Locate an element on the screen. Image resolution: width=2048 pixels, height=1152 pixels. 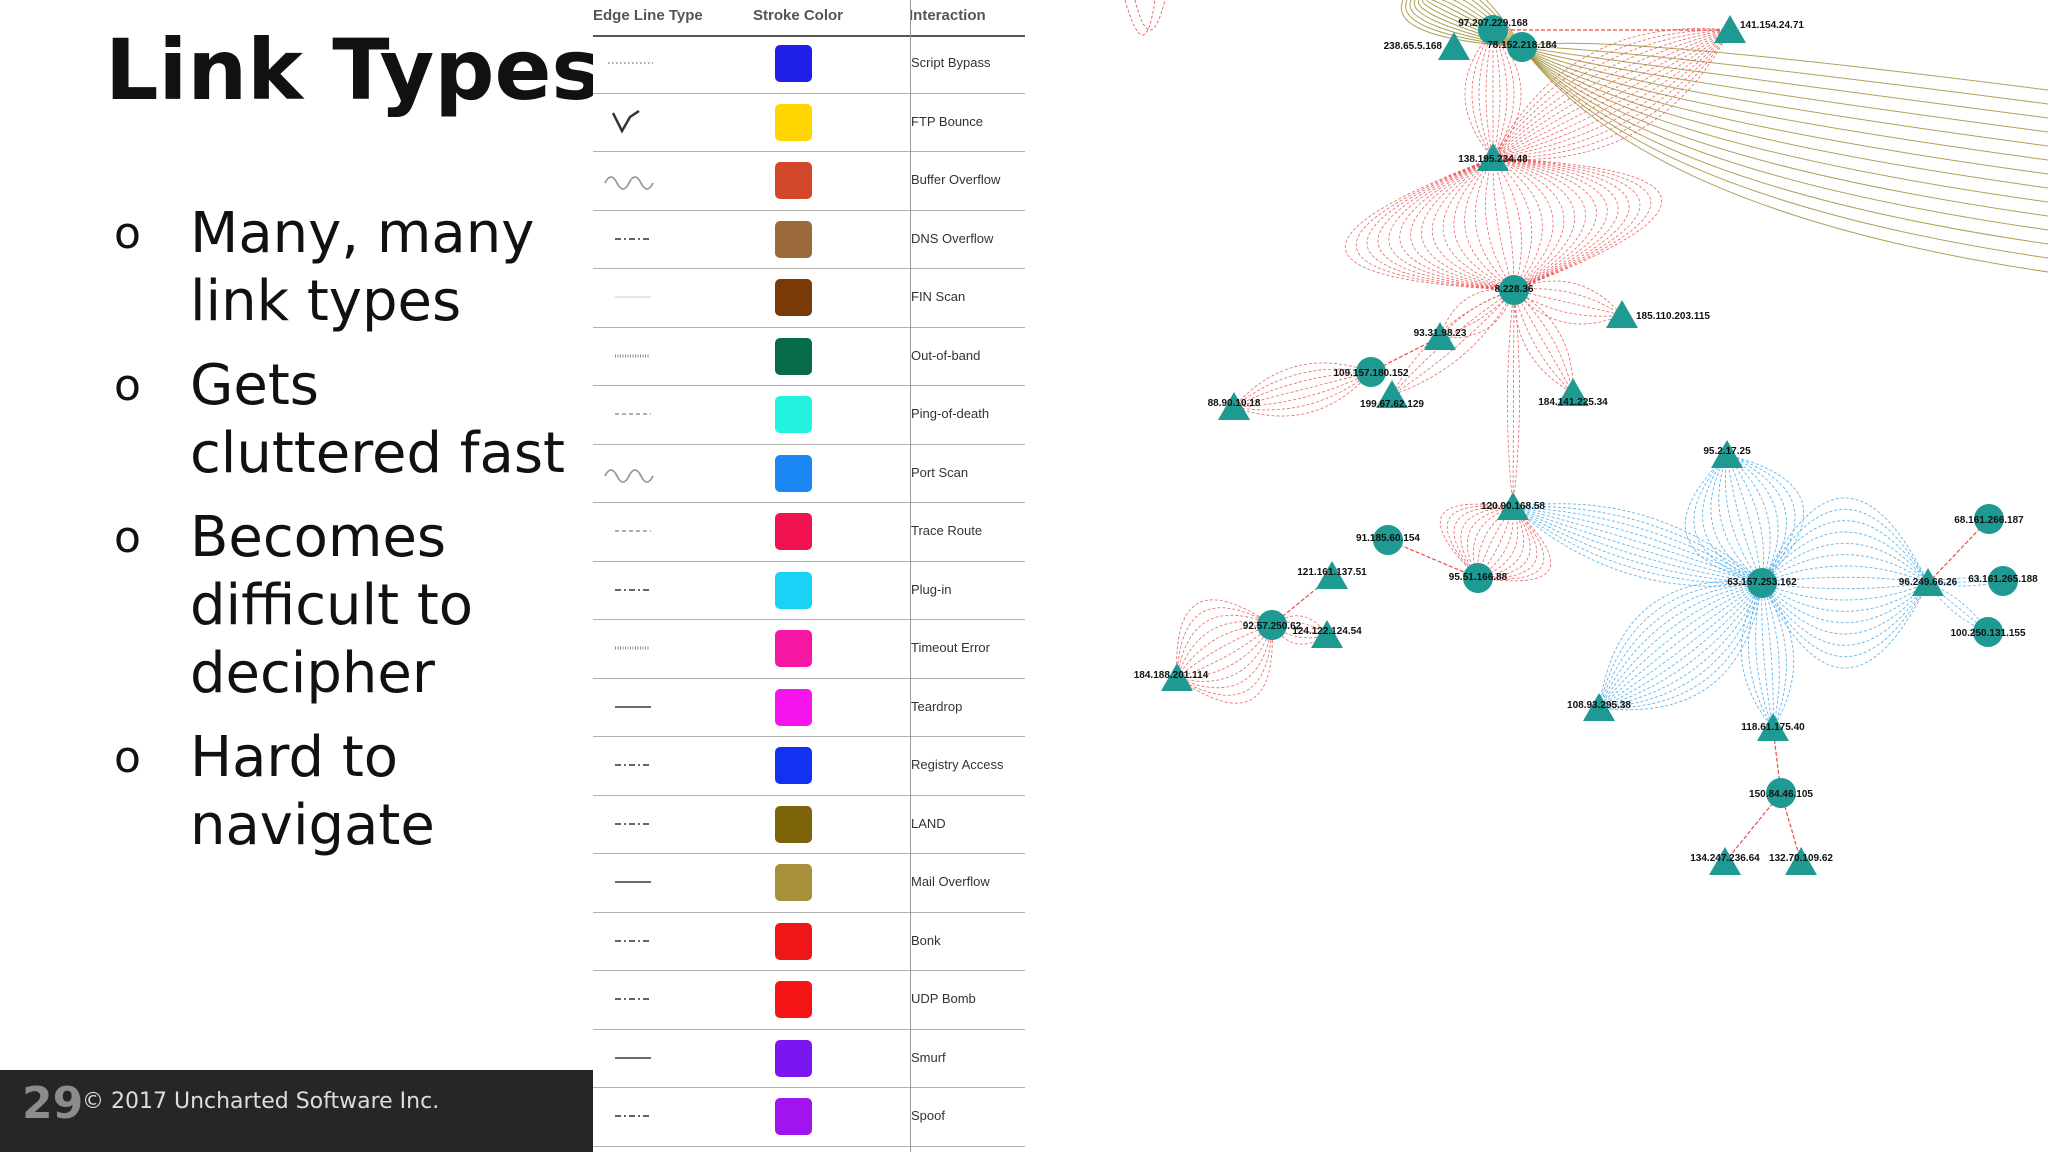
node-label: 96.249.66.26 is located at coordinates (1928, 582).